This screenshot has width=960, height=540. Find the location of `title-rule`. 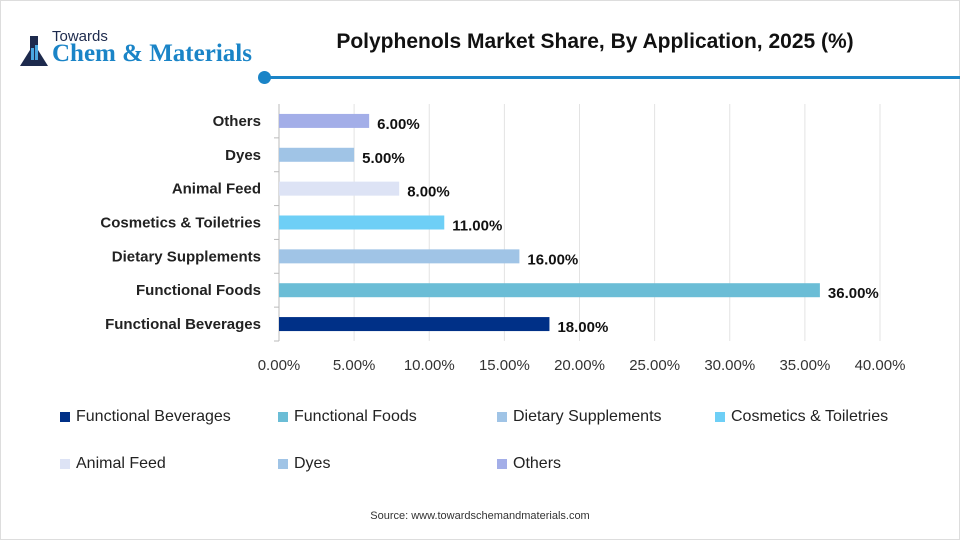

title-rule is located at coordinates (612, 77).